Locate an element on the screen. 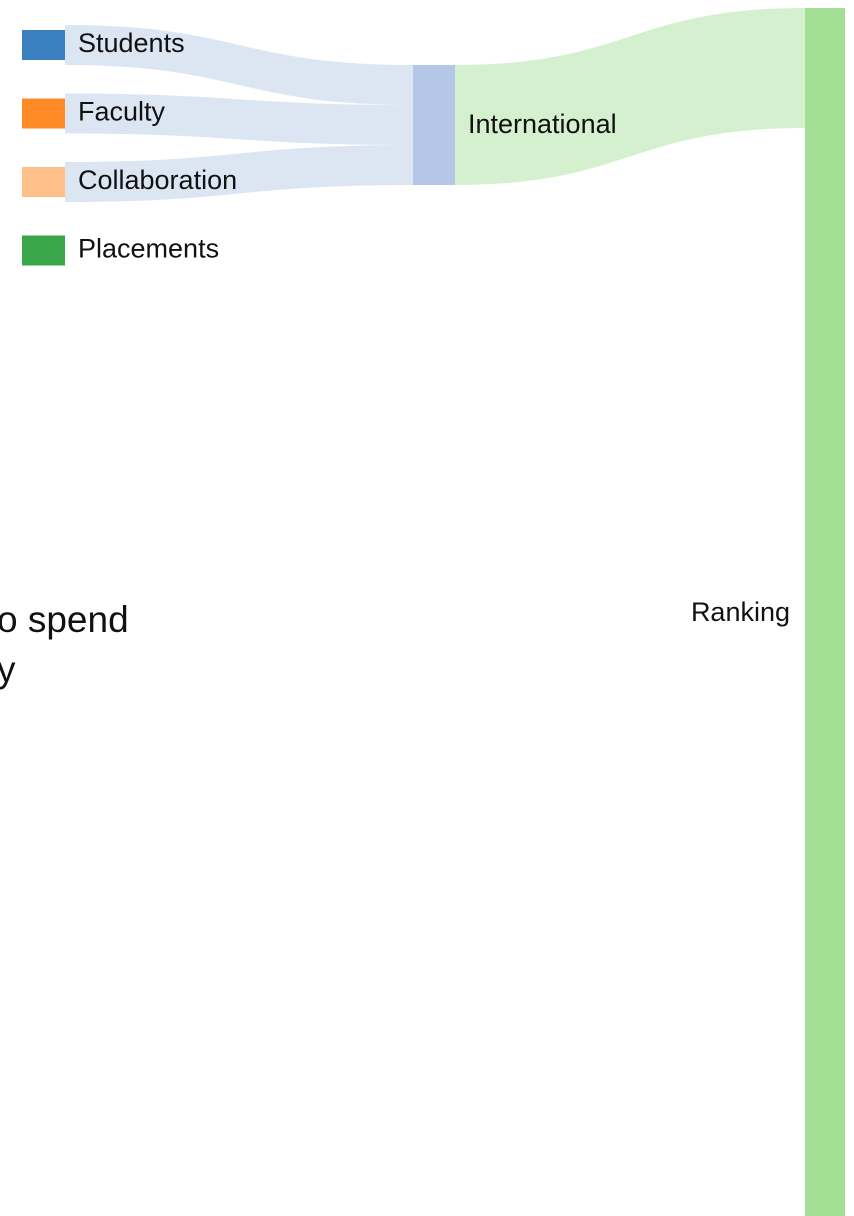 Image resolution: width=854 pixels, height=1216 pixels. node-label: International is located at coordinates (542, 124).